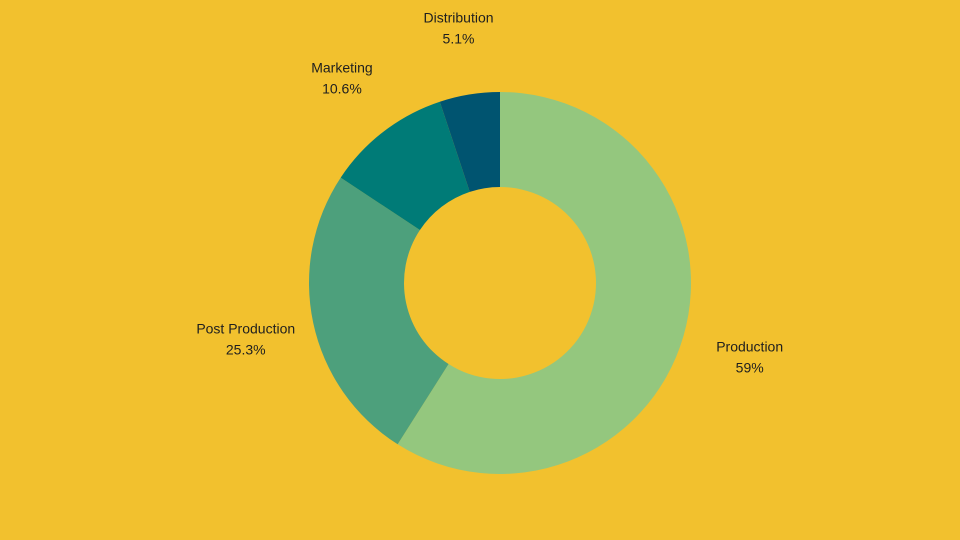 This screenshot has width=960, height=540. What do you see at coordinates (749, 347) in the screenshot?
I see `slice-label-category: Production` at bounding box center [749, 347].